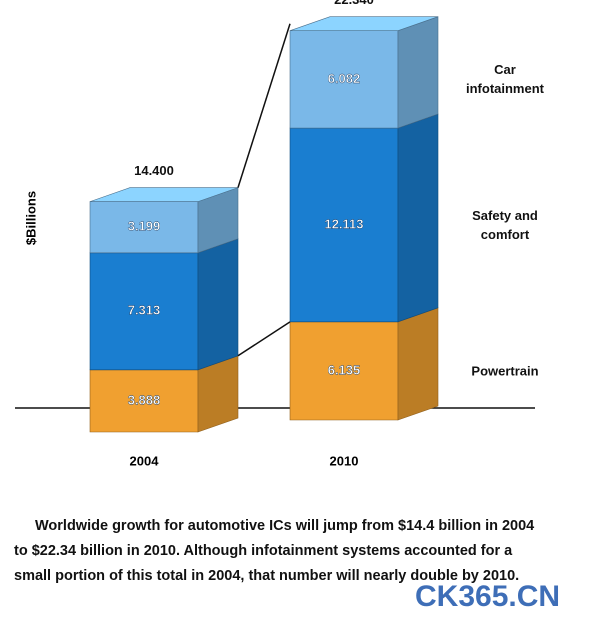 The image size is (595, 629). I want to click on x-tick-label: 2004, so click(145, 460).